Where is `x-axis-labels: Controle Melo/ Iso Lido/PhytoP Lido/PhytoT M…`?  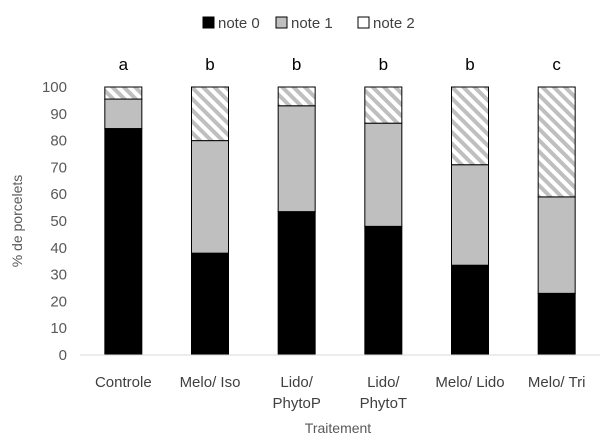
x-axis-labels: Controle Melo/ Iso Lido/PhytoP Lido/PhytoT M… is located at coordinates (340, 393).